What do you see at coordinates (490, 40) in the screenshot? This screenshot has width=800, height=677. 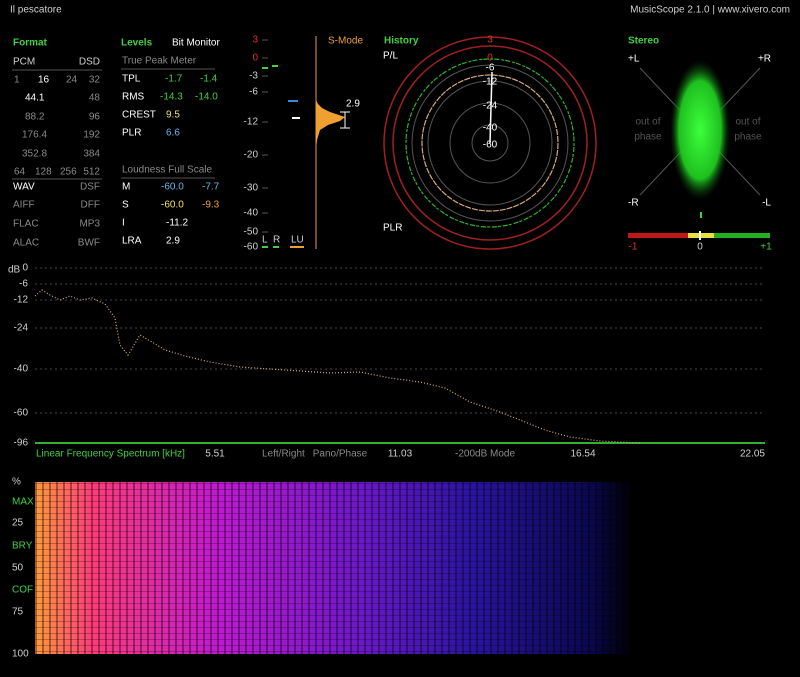 I see `ring-label: 3` at bounding box center [490, 40].